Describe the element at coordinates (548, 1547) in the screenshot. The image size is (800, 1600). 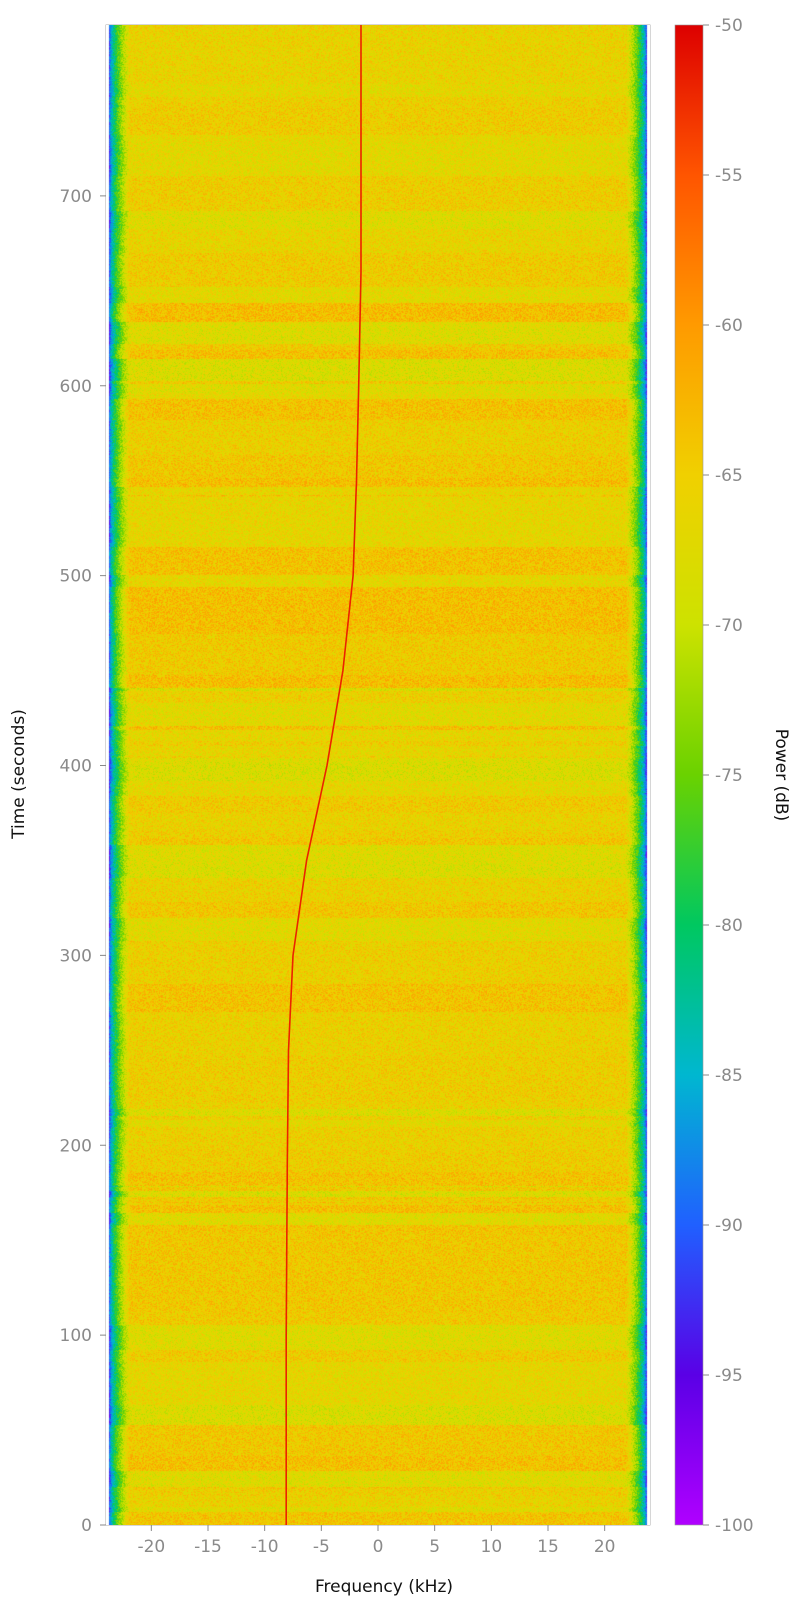
I see `x-tick-label: 15` at that location.